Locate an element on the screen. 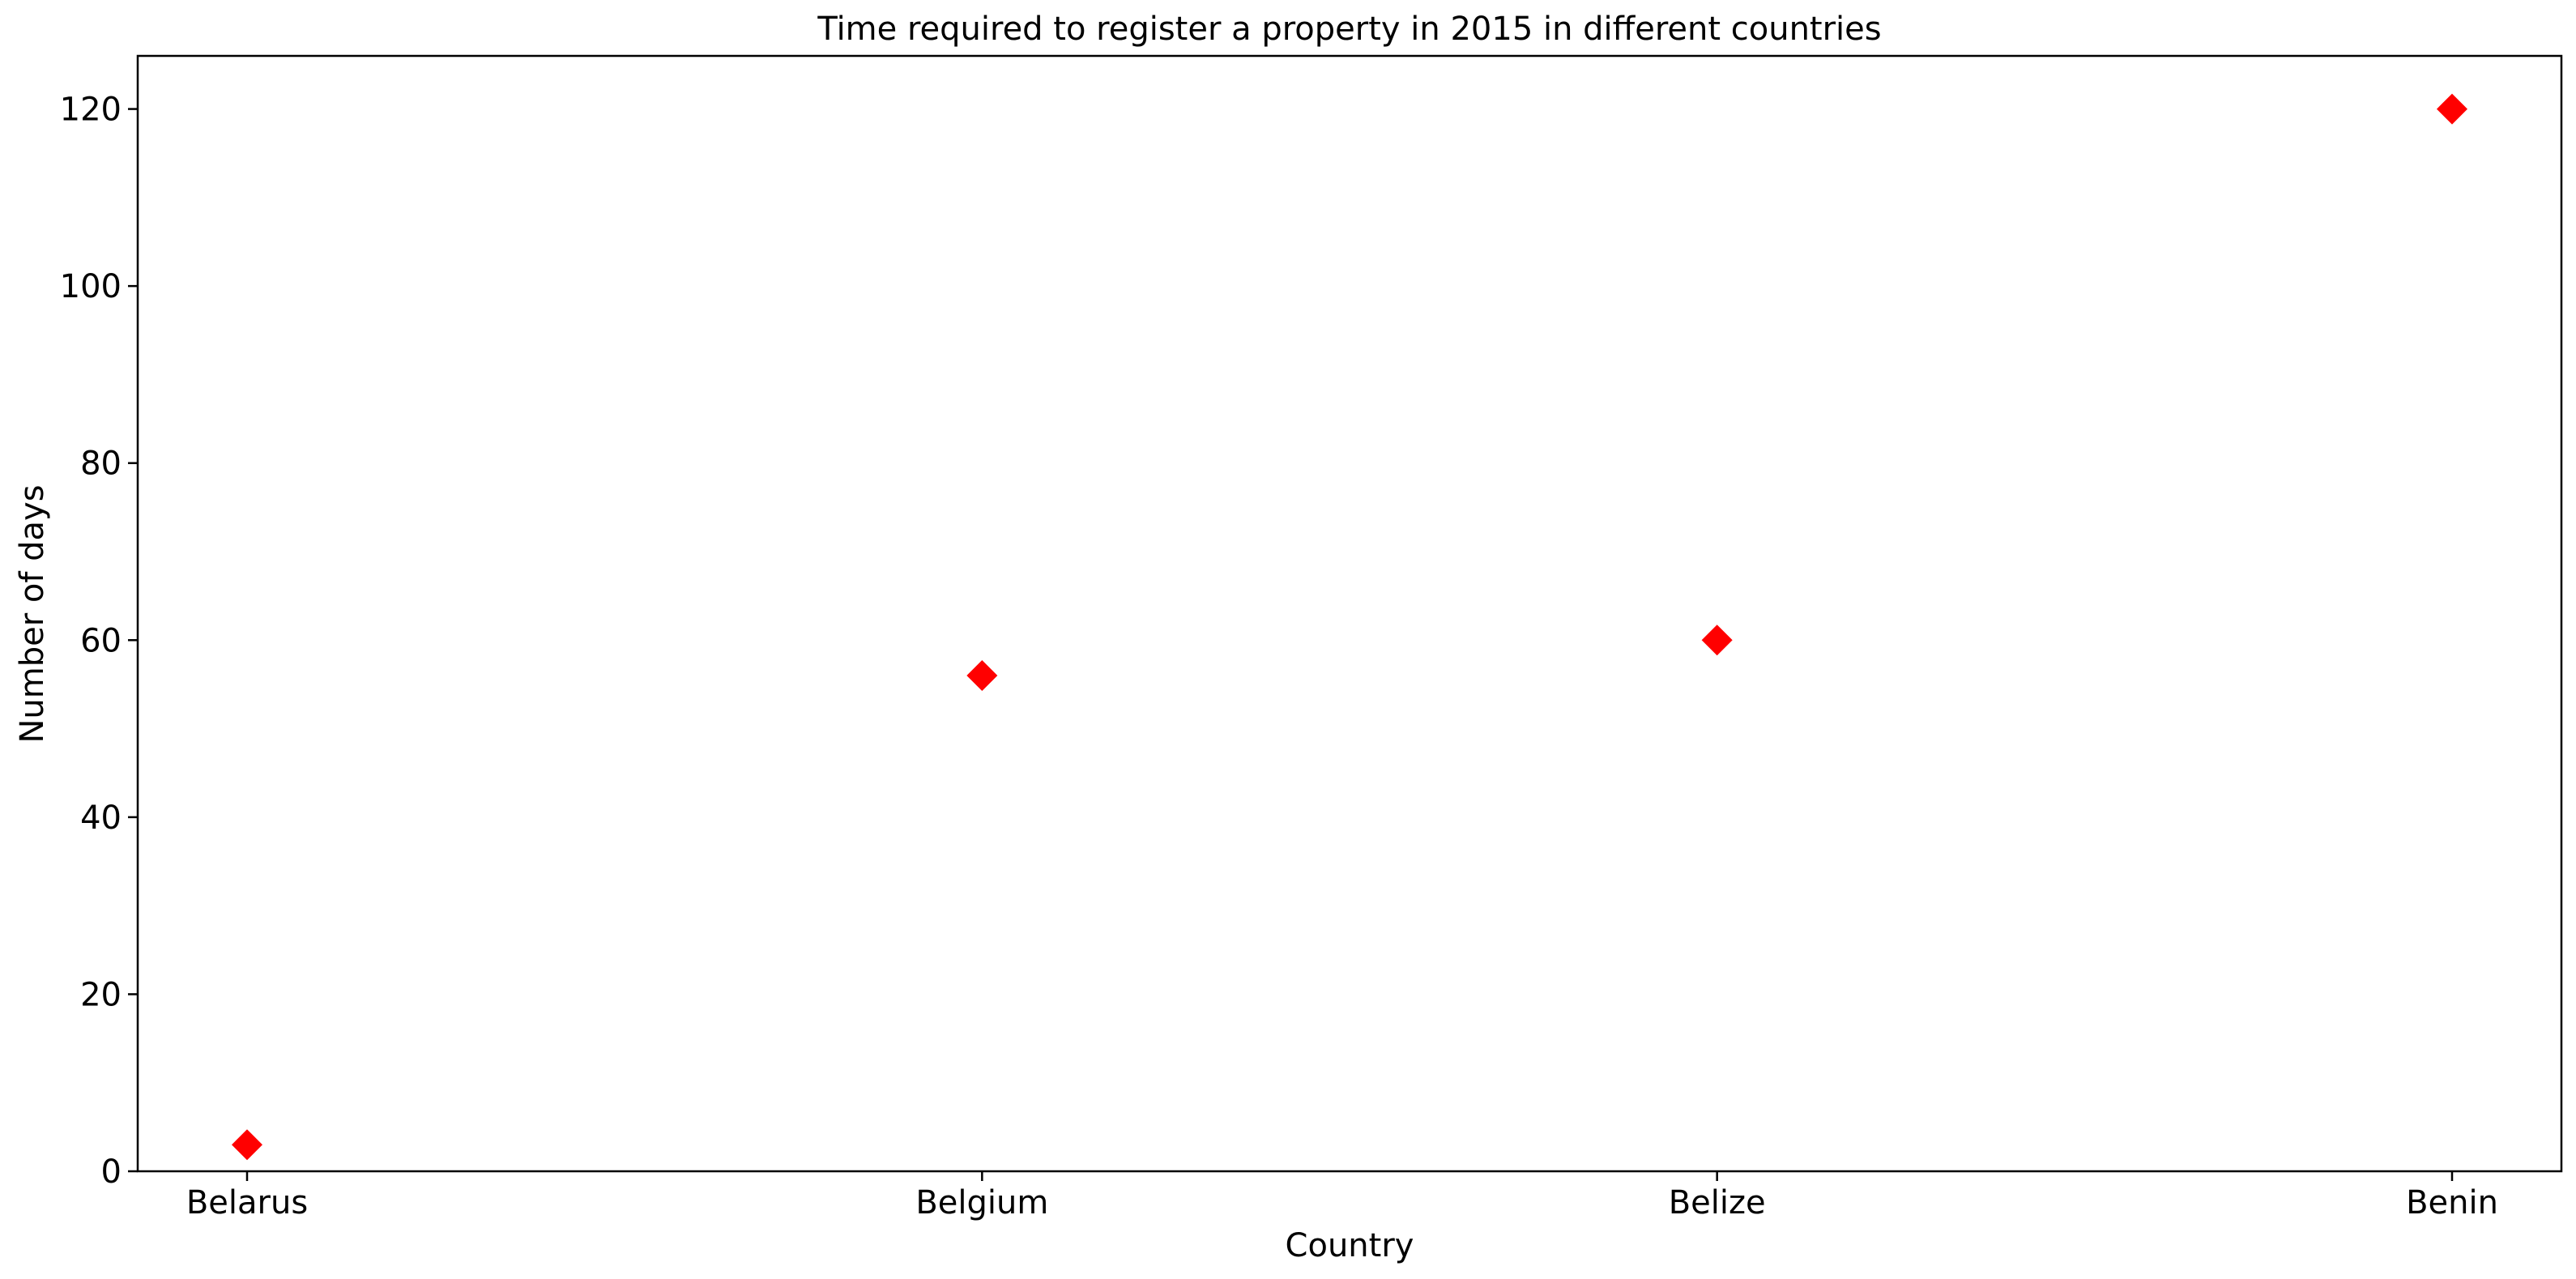  y-tick-label: 120 is located at coordinates (91, 110).